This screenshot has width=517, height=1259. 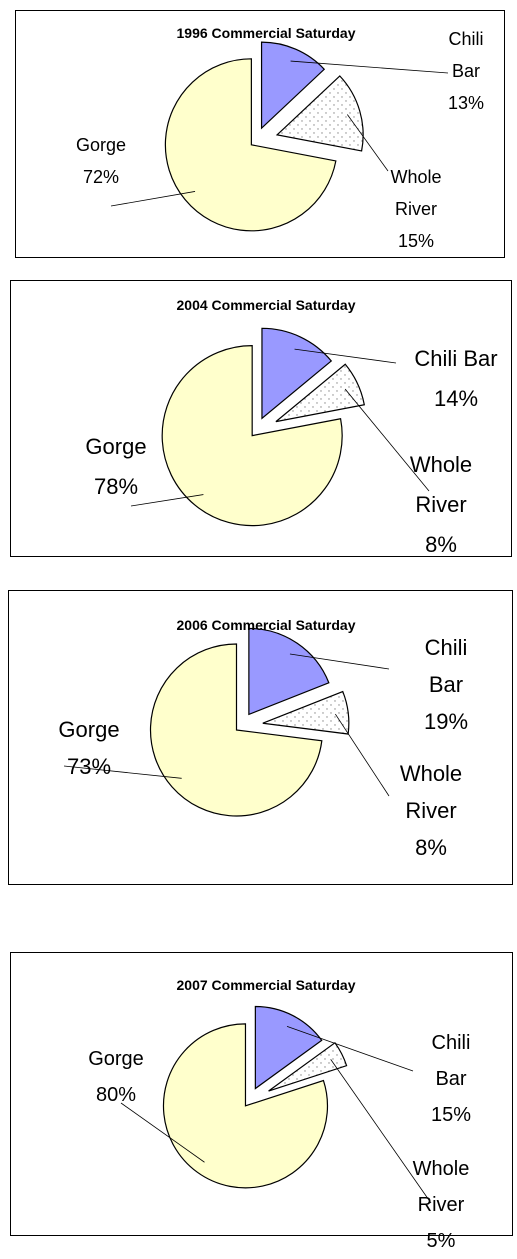 I want to click on chart-title: 2007 Commercial Saturday, so click(x=266, y=985).